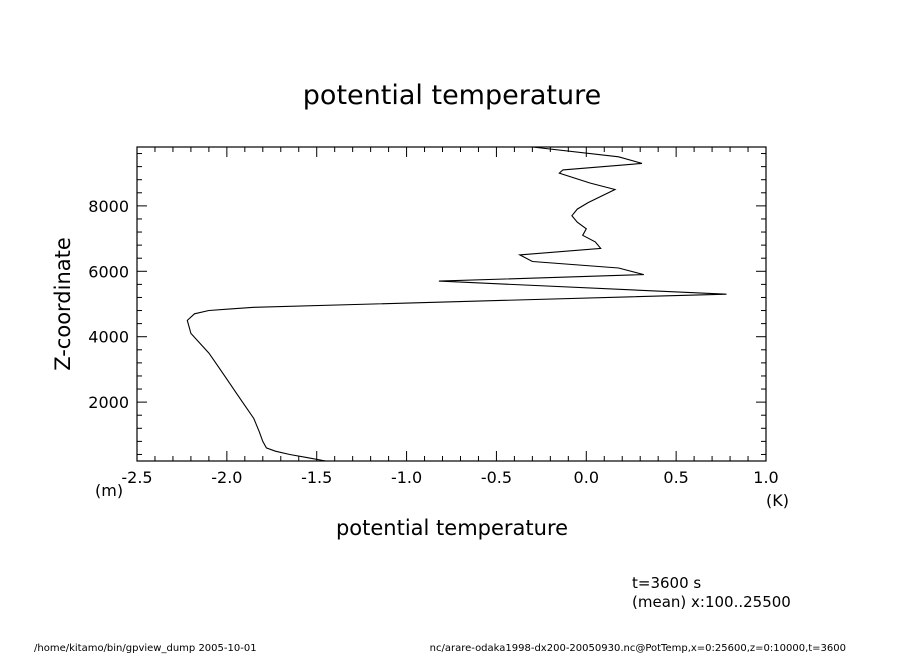 The image size is (904, 654). I want to click on x-tick-label: 0.5, so click(675, 477).